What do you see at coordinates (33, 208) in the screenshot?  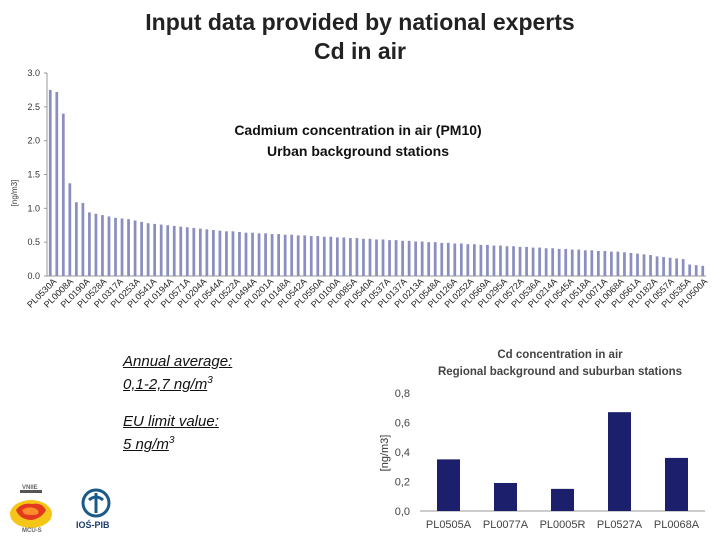 I see `urban-chart-y-tick-label: 1.0` at bounding box center [33, 208].